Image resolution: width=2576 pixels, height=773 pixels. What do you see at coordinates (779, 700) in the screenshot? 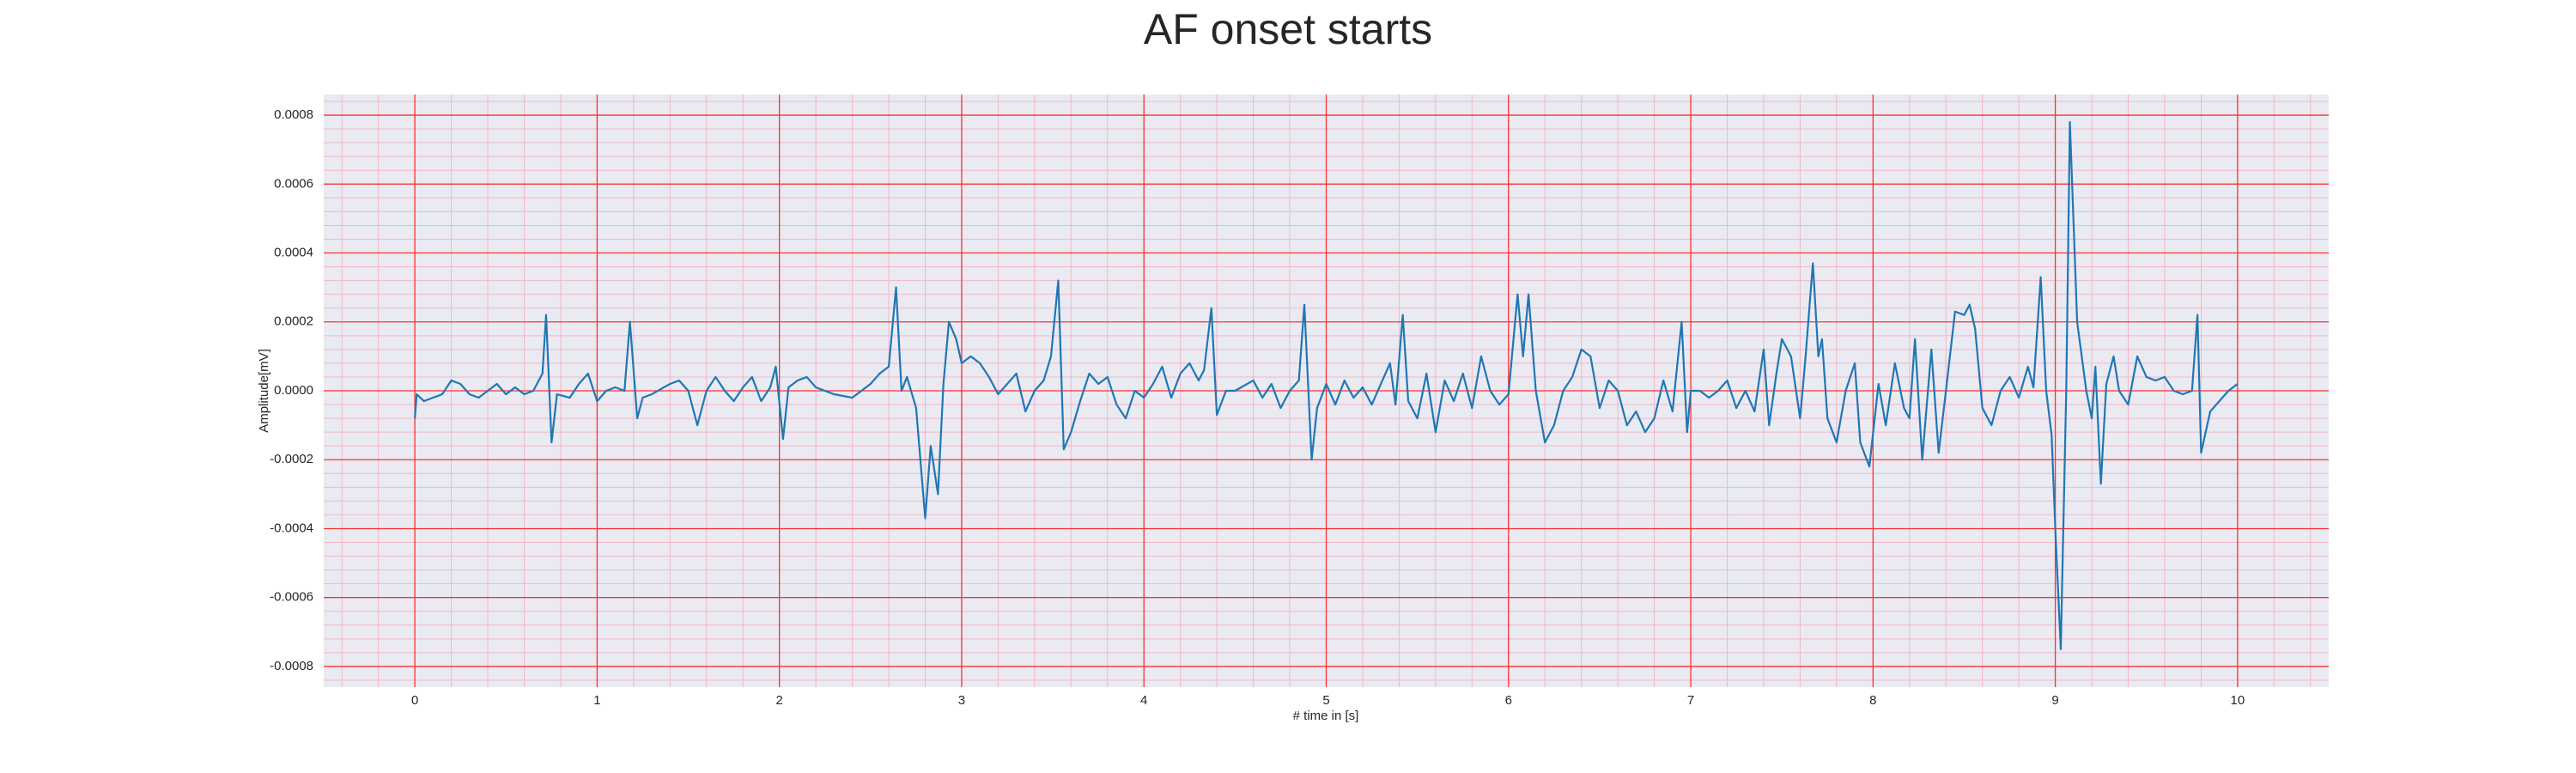
I see `x-tick-label: 2` at bounding box center [779, 700].